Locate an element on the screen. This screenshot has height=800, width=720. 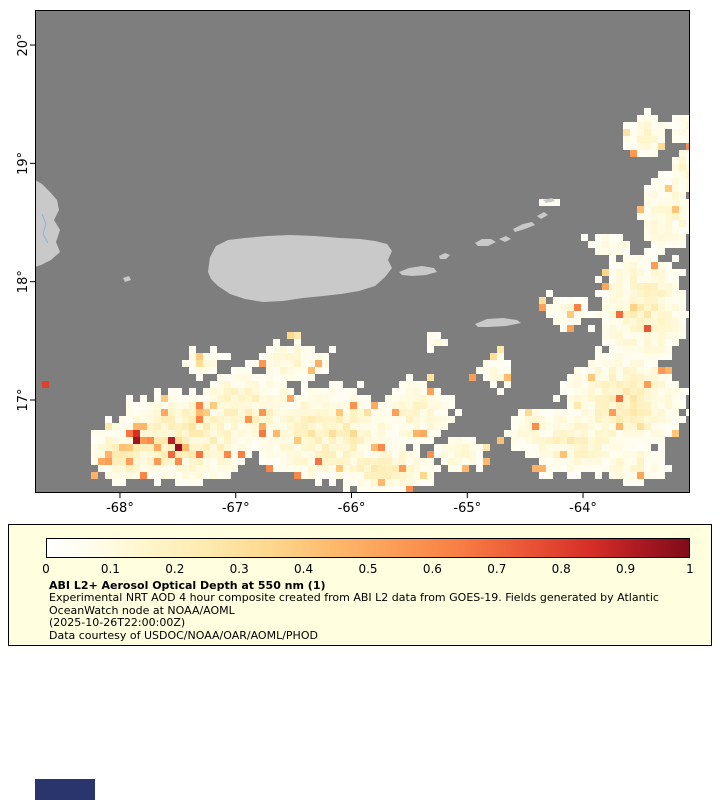
colorbar-tick-label: 0.5 is located at coordinates (368, 569).